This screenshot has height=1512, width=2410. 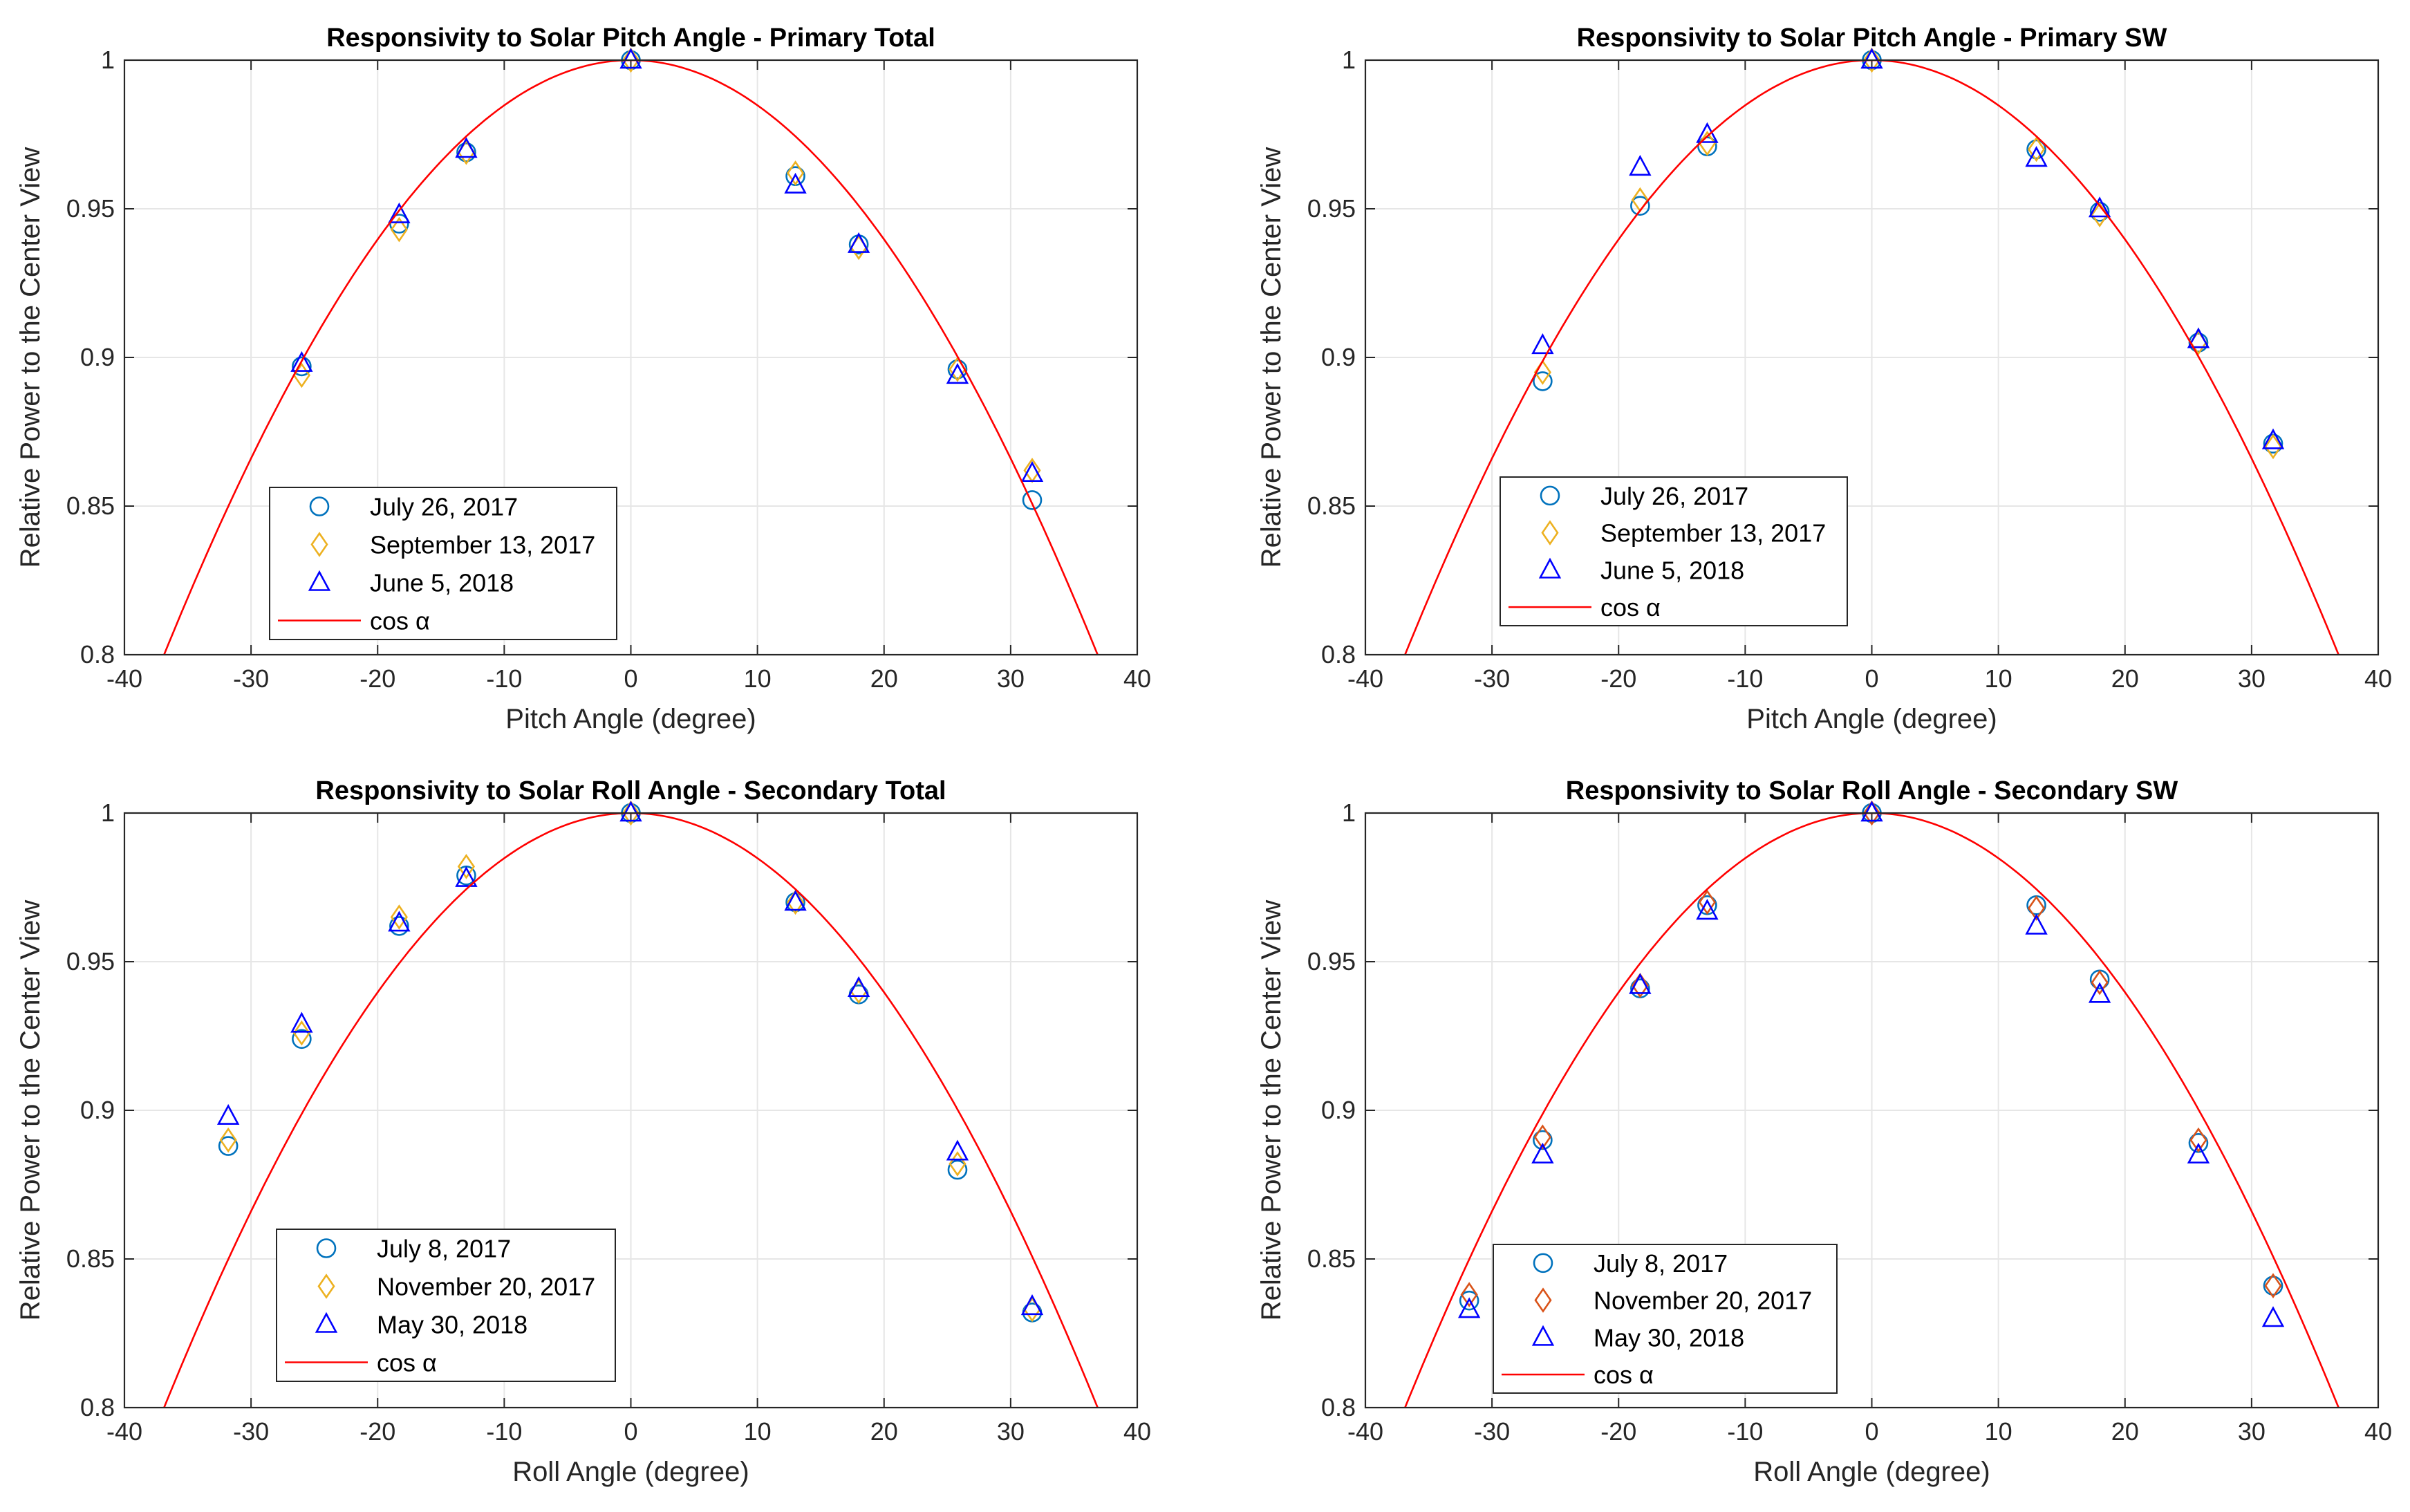 What do you see at coordinates (442, 583) in the screenshot?
I see `legend-label: June 5, 2018` at bounding box center [442, 583].